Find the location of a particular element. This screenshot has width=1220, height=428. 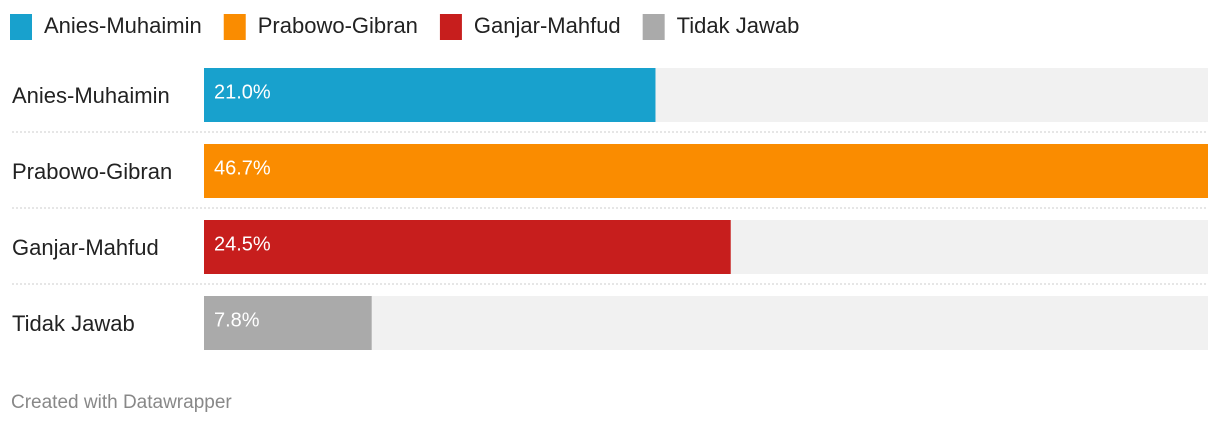

legend-label: Prabowo-Gibran is located at coordinates (338, 25).